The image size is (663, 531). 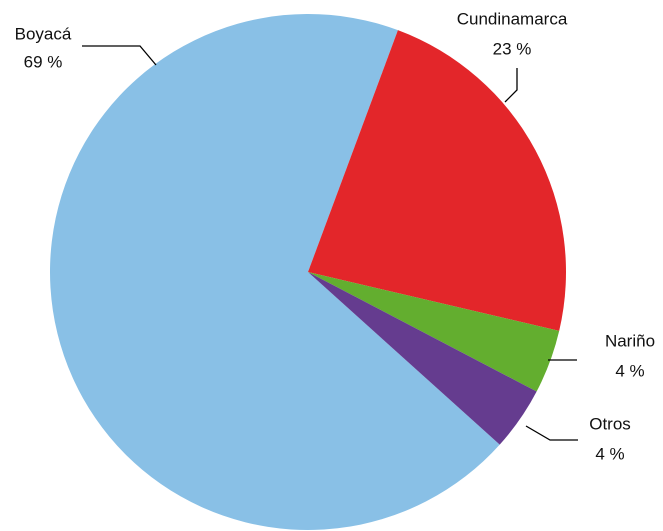 What do you see at coordinates (43, 61) in the screenshot?
I see `value-label: 69 %` at bounding box center [43, 61].